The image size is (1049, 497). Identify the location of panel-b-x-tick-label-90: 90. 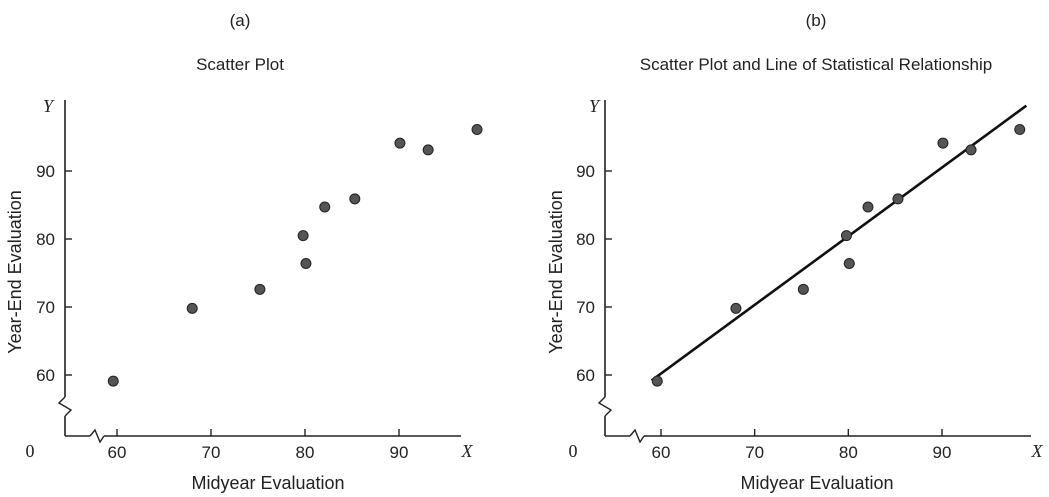
(942, 452).